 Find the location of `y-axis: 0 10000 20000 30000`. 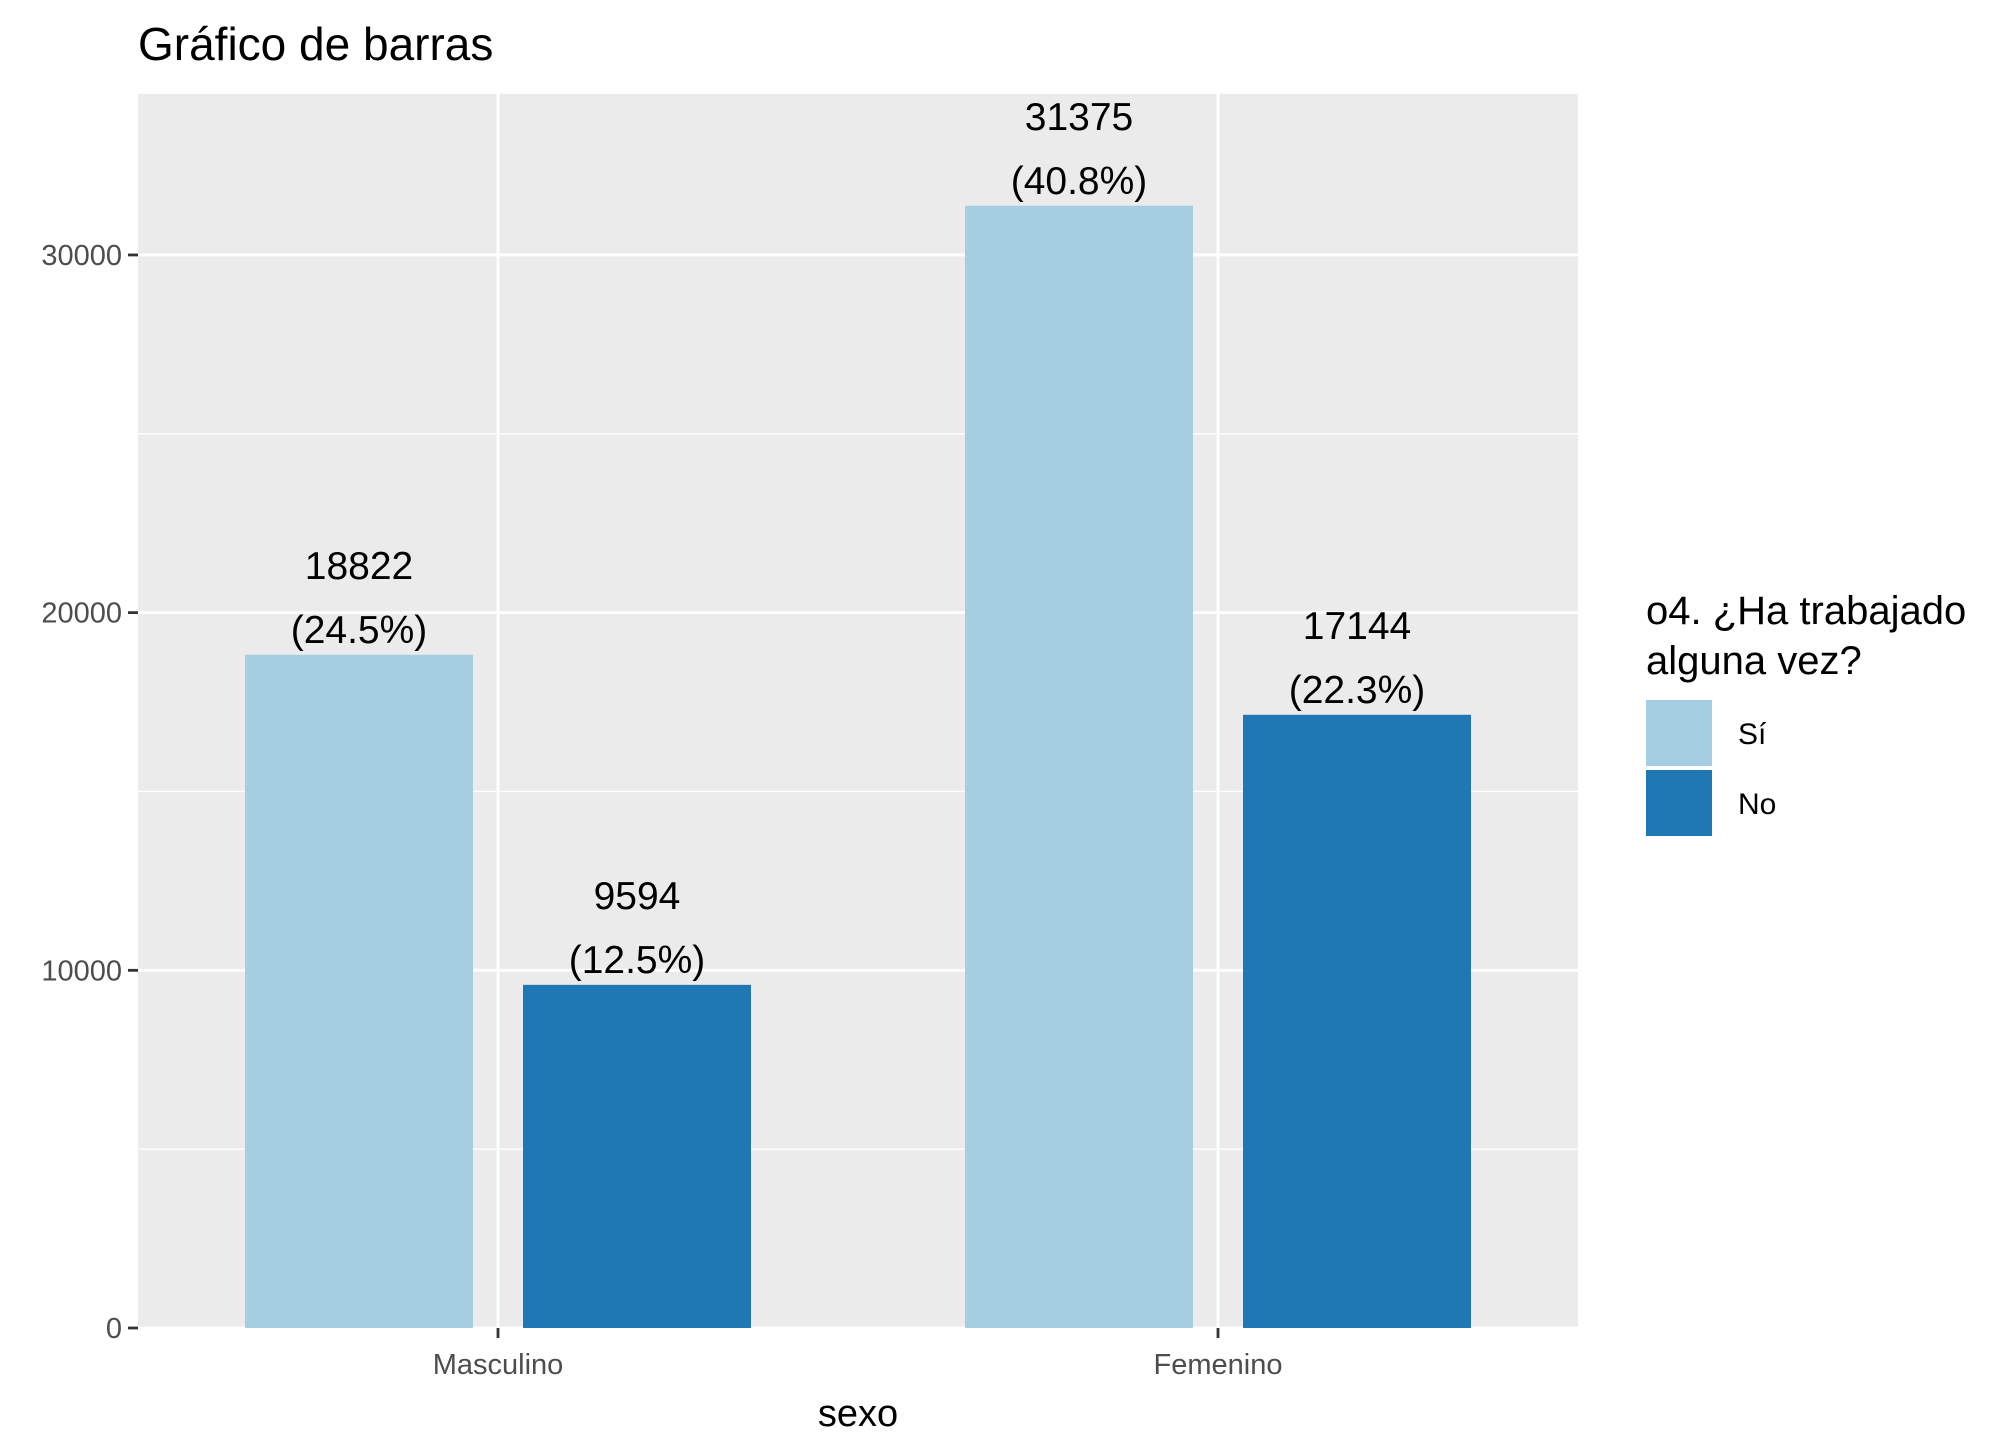

y-axis: 0 10000 20000 30000 is located at coordinates (89, 792).